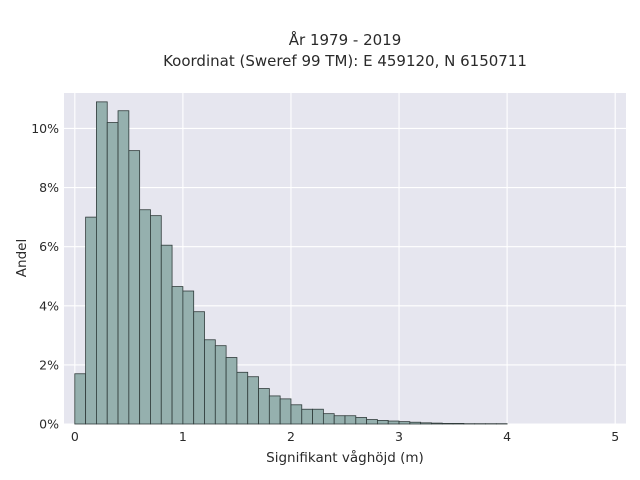 The height and width of the screenshot is (480, 640). Describe the element at coordinates (507, 436) in the screenshot. I see `x-tick-label: 4` at that location.